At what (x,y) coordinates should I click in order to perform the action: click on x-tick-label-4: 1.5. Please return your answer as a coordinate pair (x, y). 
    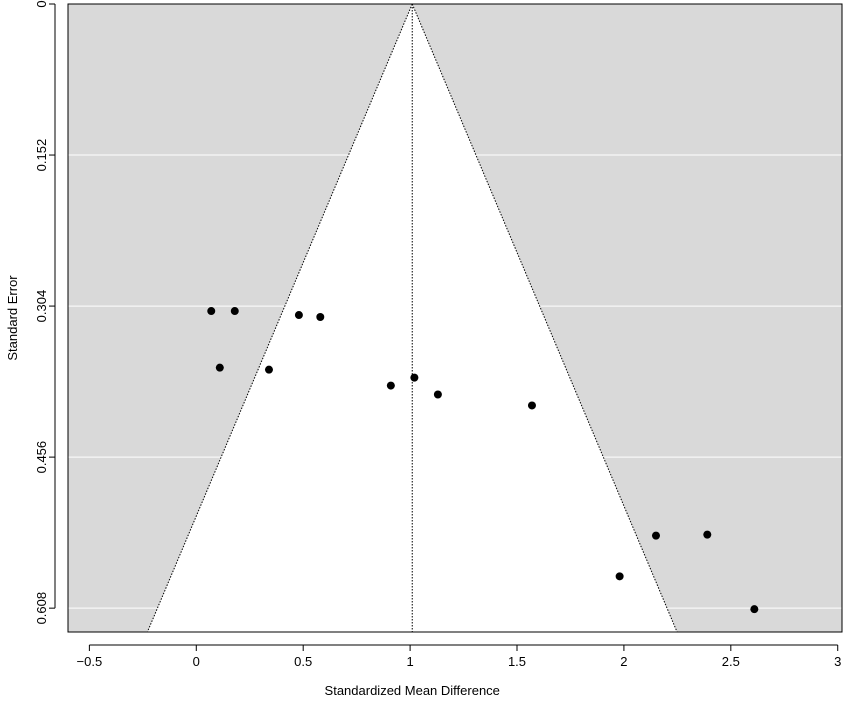
    Looking at the image, I should click on (517, 661).